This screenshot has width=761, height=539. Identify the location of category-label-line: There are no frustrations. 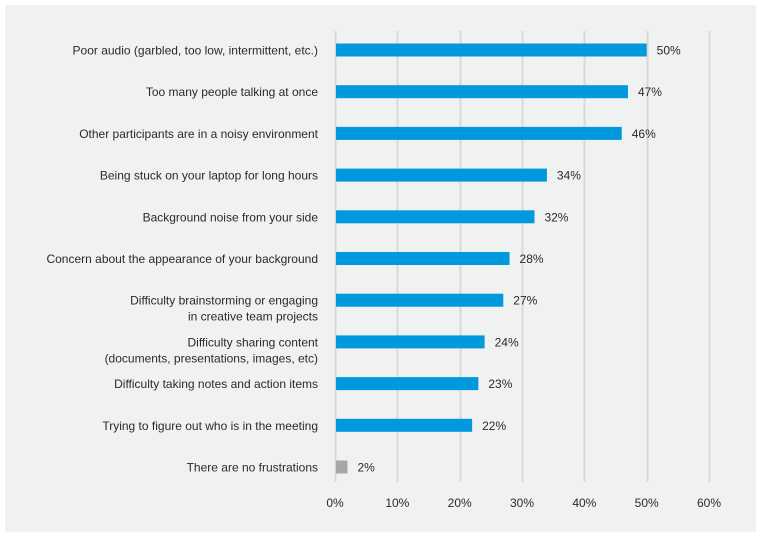
(252, 468).